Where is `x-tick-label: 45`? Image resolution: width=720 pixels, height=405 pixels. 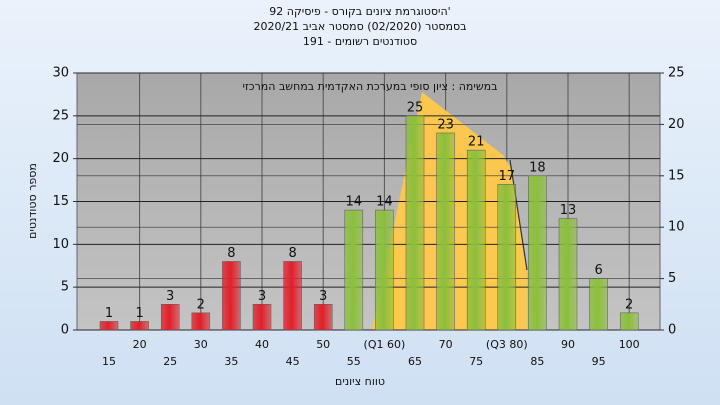
x-tick-label: 45 is located at coordinates (293, 361).